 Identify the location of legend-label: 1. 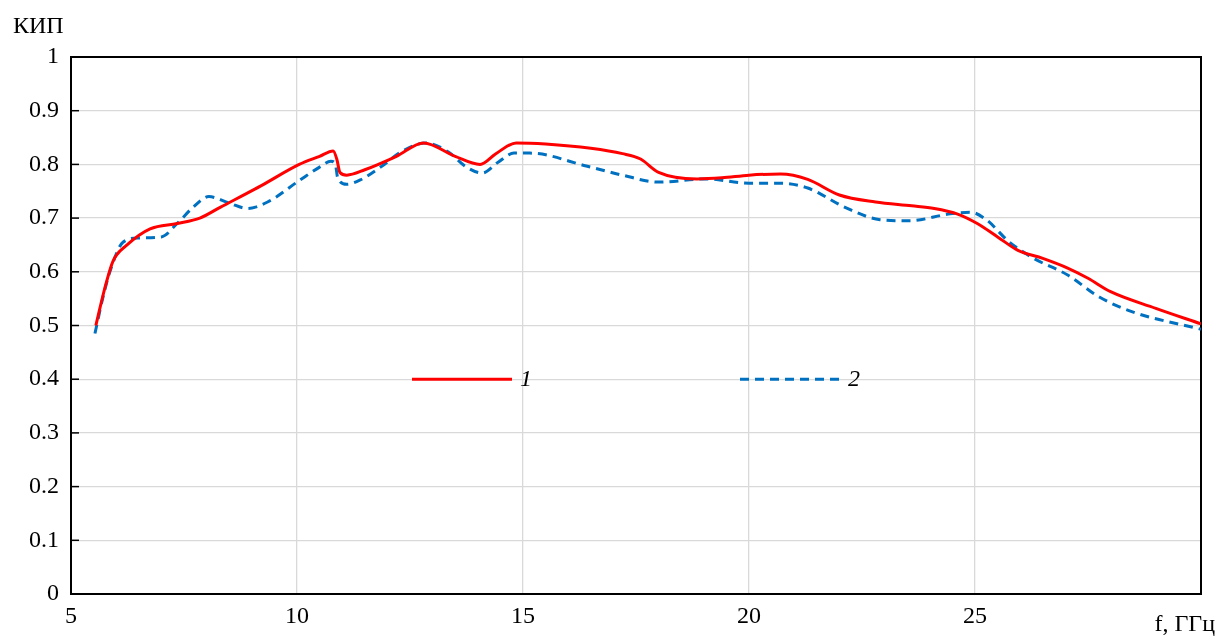
(526, 377).